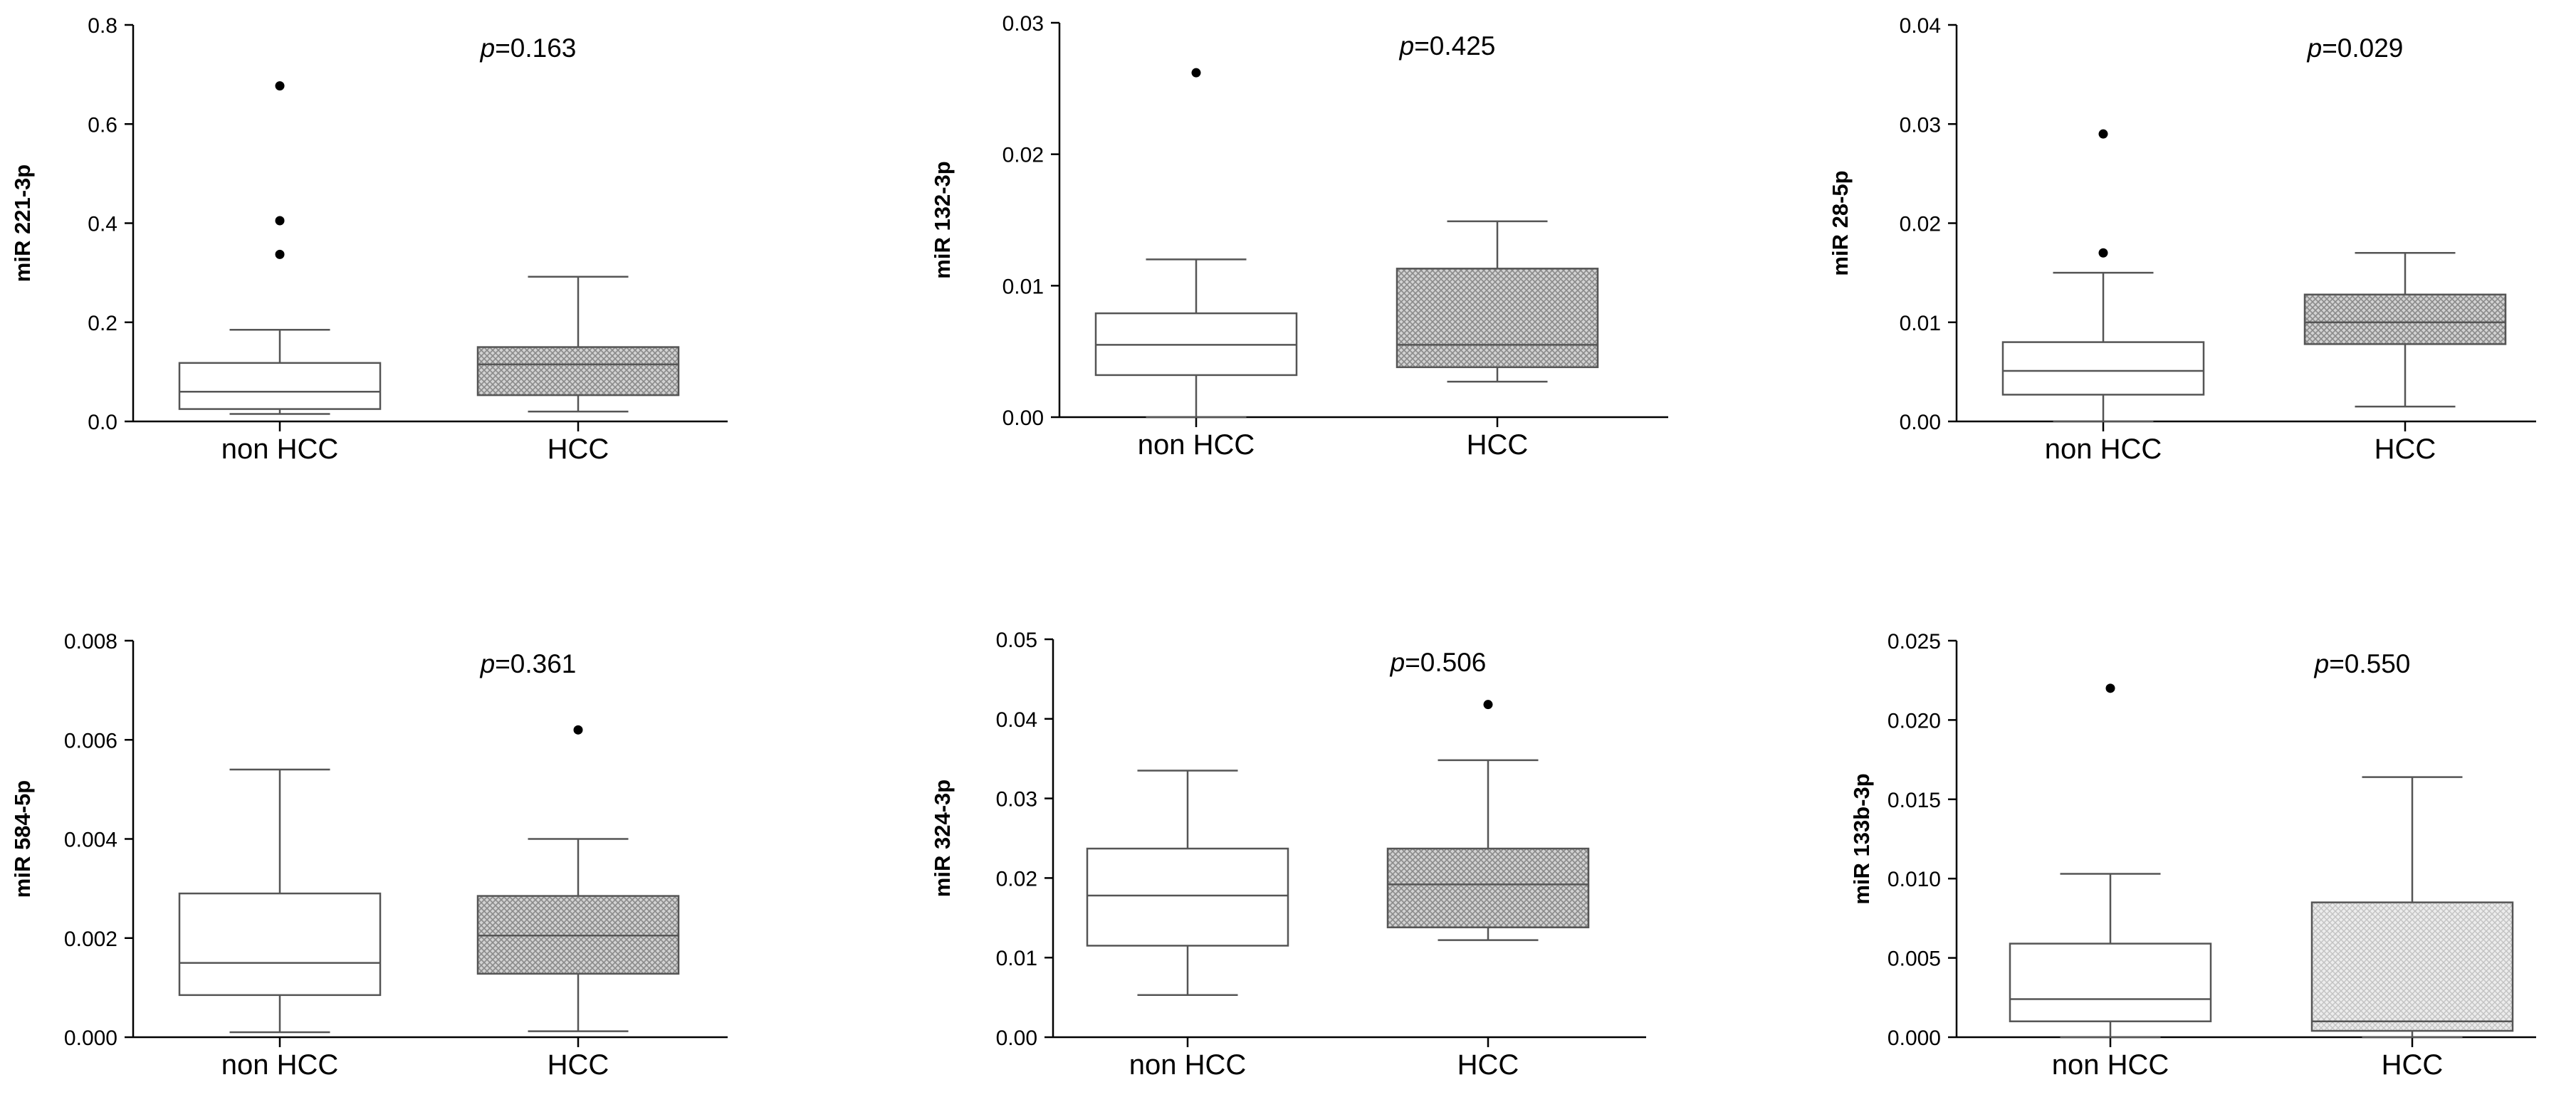  Describe the element at coordinates (1914, 959) in the screenshot. I see `y-tick-label: 0.005` at that location.